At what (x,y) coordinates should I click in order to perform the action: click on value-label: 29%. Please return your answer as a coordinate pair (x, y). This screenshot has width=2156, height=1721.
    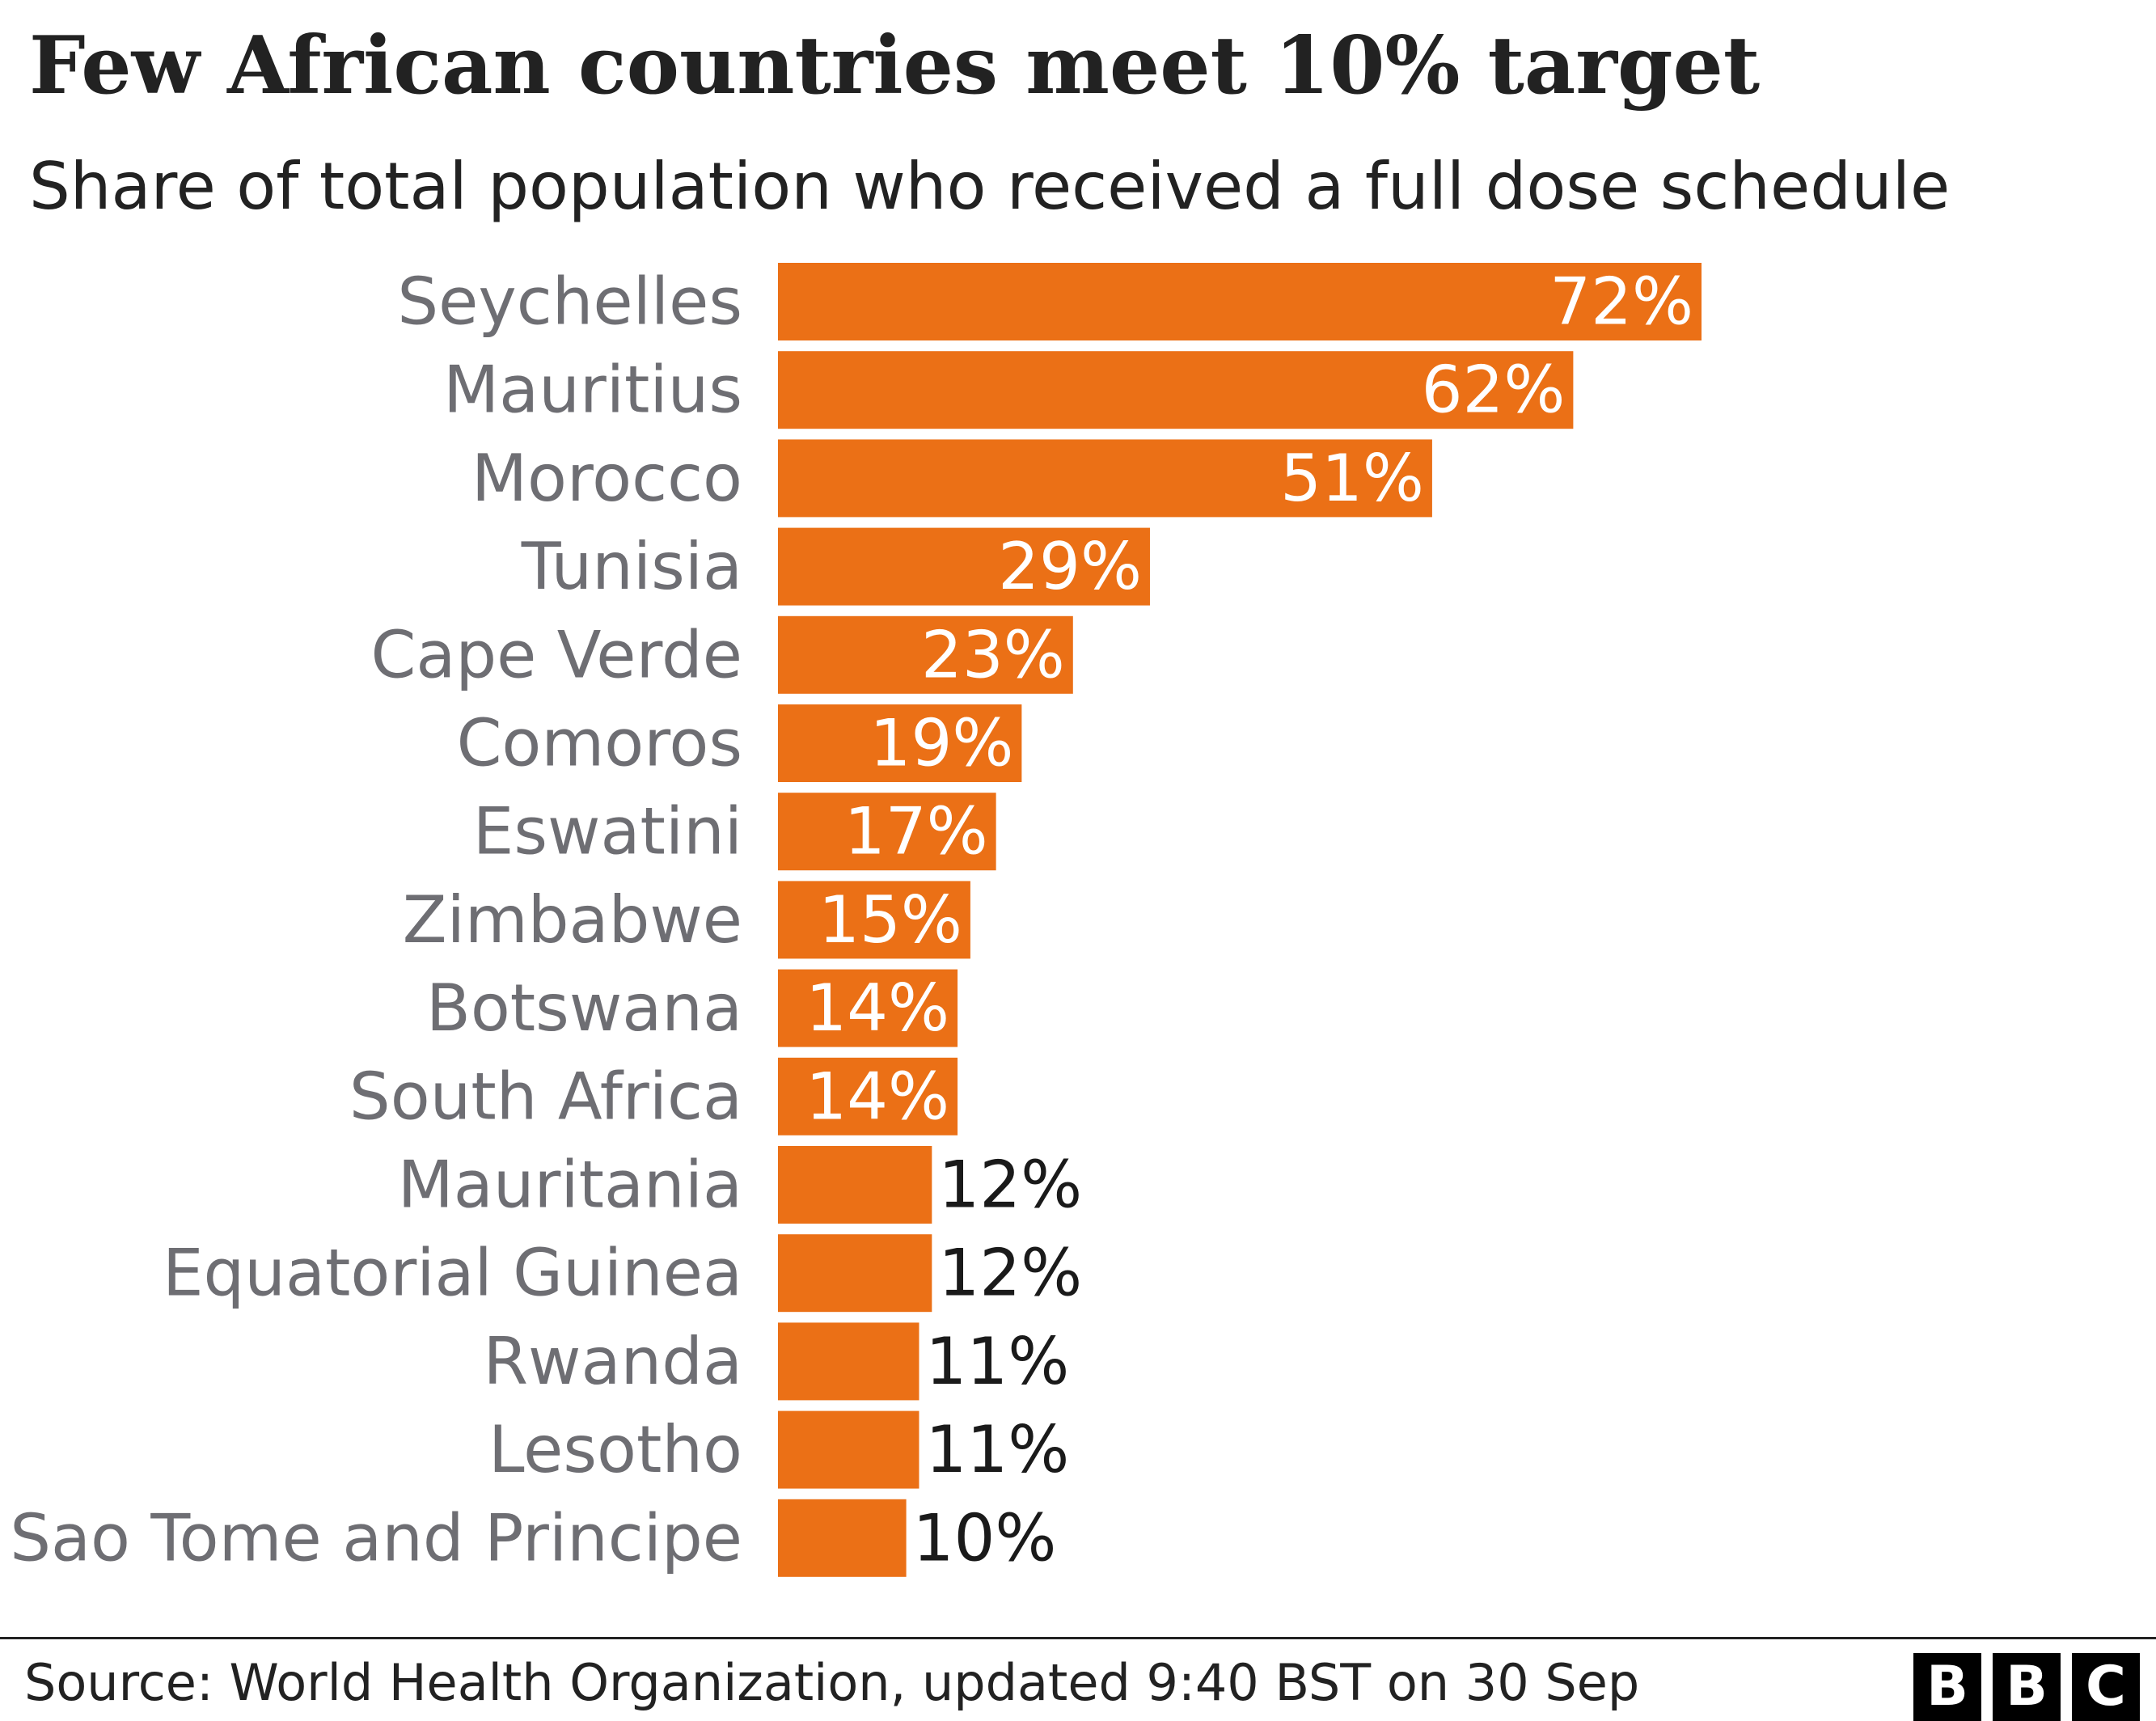
    Looking at the image, I should click on (1070, 566).